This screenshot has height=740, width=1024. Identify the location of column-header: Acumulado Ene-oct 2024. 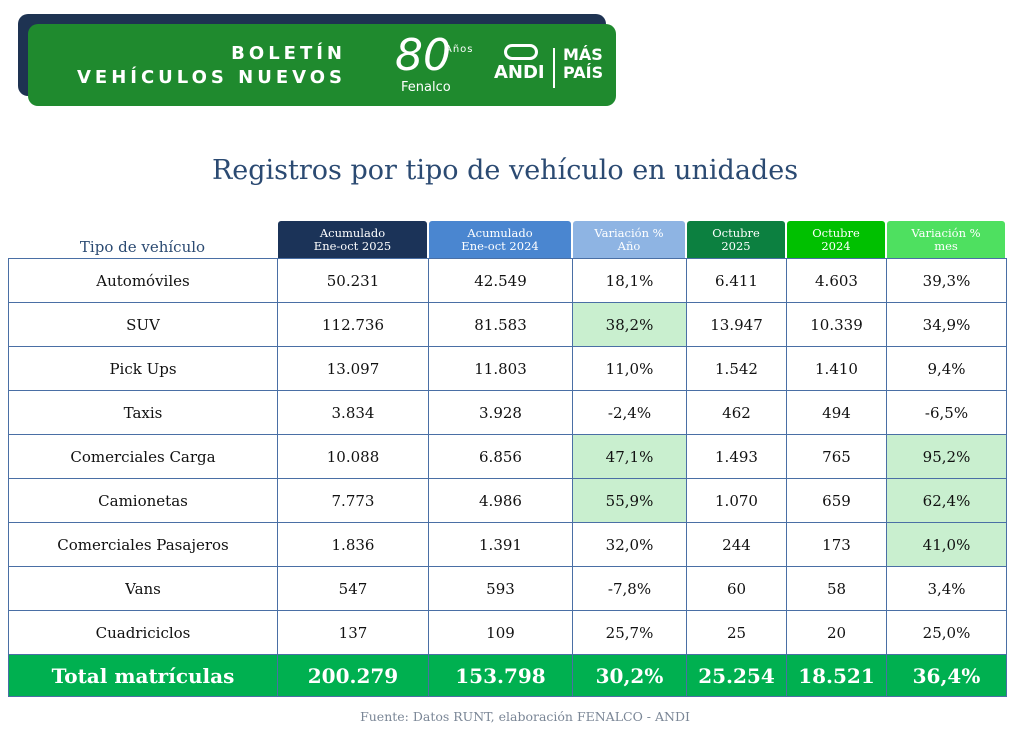
(500, 239).